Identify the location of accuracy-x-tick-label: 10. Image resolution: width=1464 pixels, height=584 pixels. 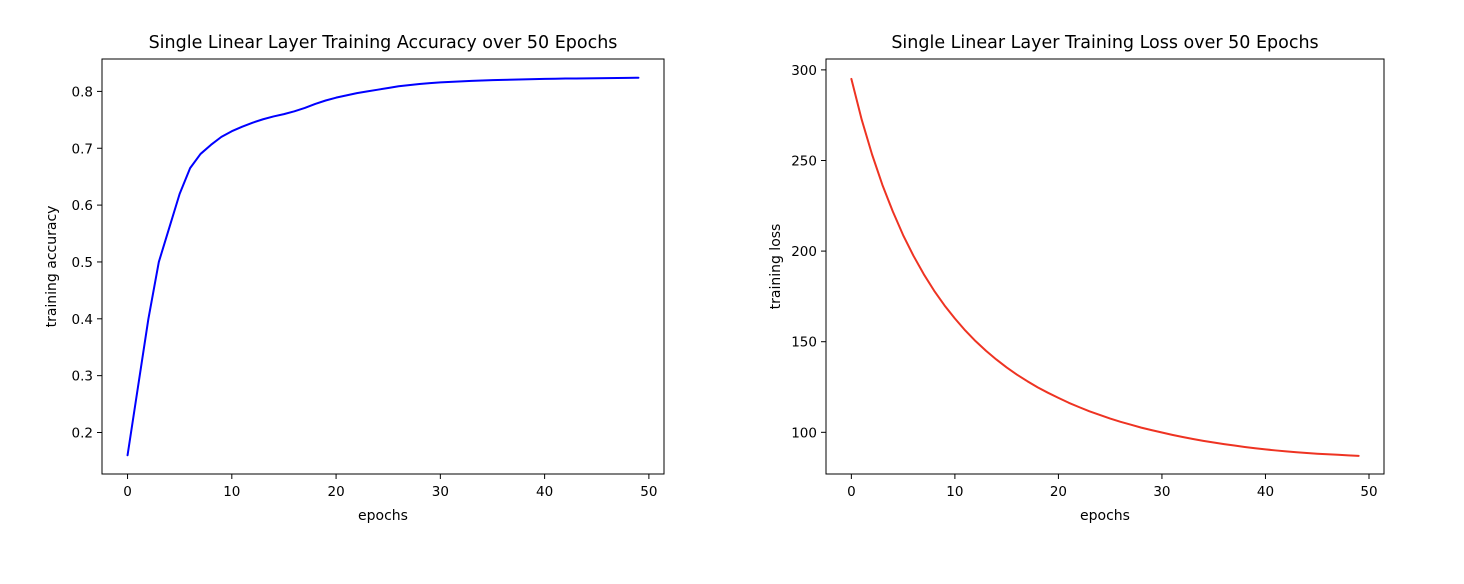
(231, 492).